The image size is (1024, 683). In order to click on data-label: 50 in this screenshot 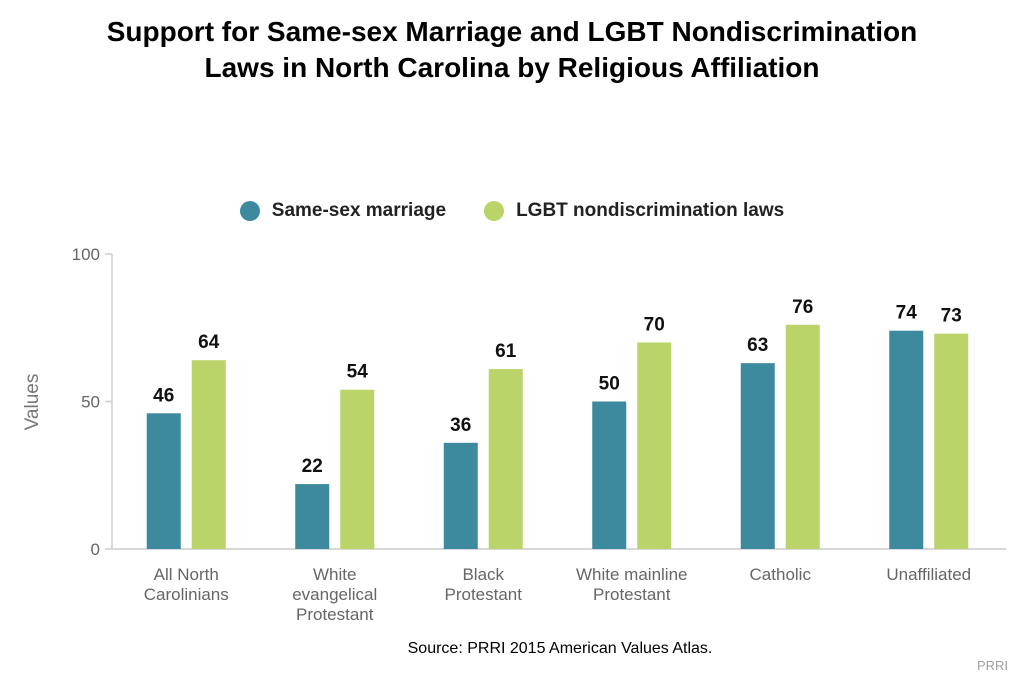, I will do `click(609, 384)`.